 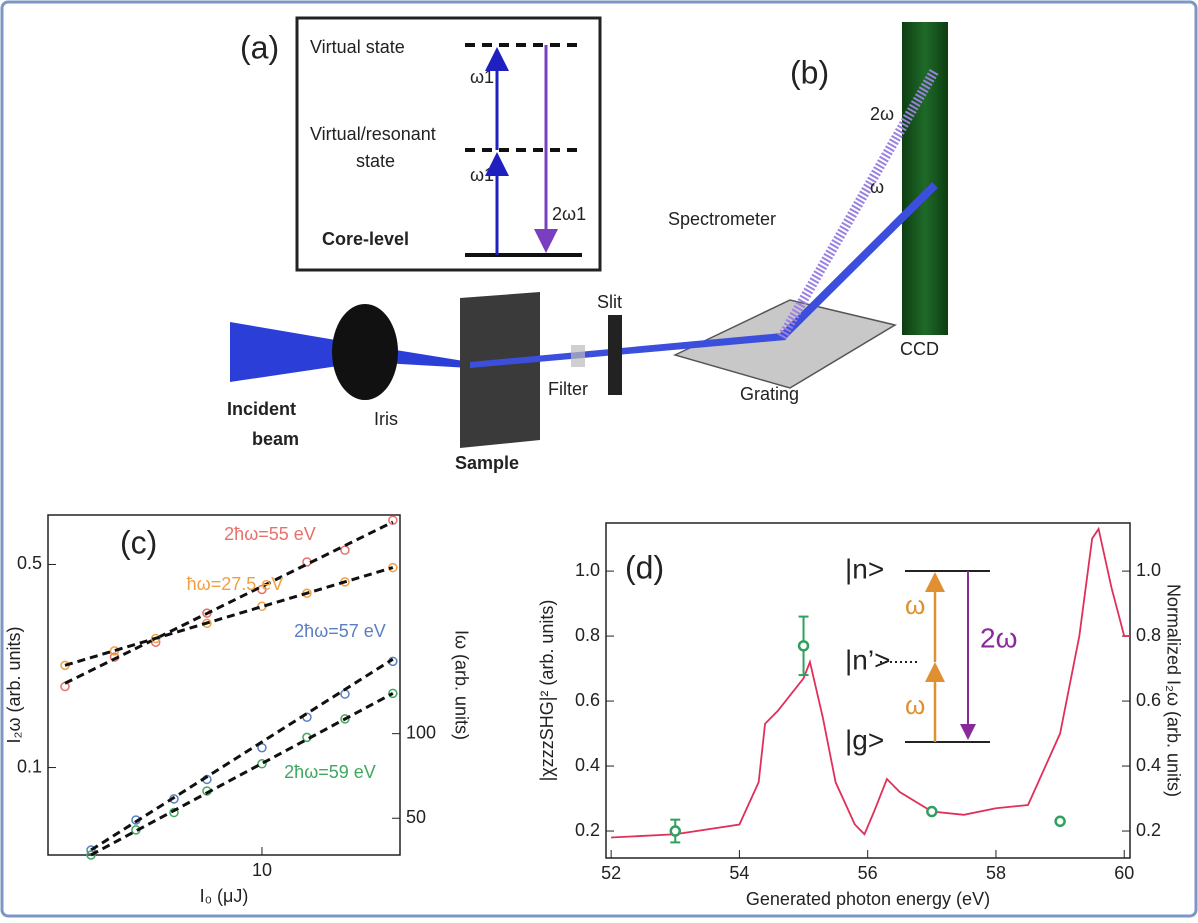 I want to click on component-label: CCD, so click(x=919, y=349).